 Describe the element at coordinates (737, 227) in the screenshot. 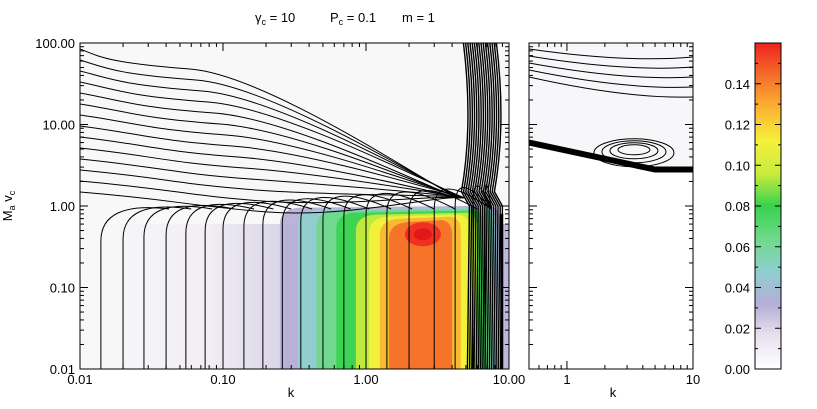

I see `colorbar-tick-labels: 0.00 0.02 0.04 0.06 0.08 0.10 0.12 0.14` at that location.